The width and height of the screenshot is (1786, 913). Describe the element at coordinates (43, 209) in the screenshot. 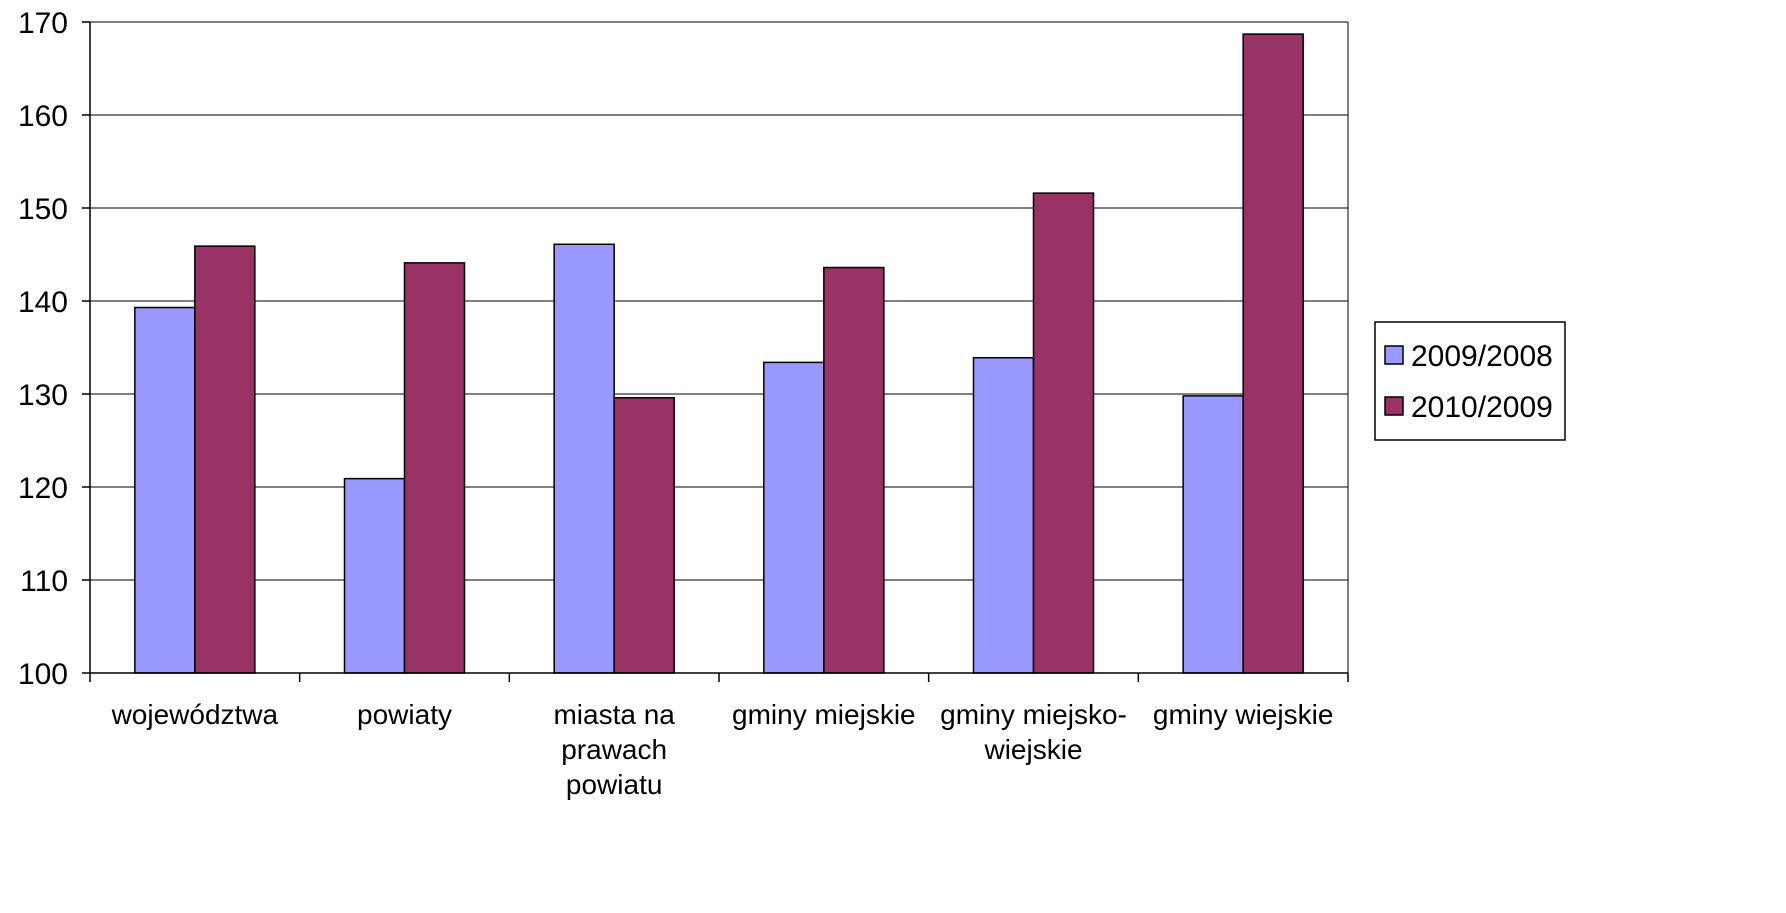

I see `y-tick-label: 150` at that location.